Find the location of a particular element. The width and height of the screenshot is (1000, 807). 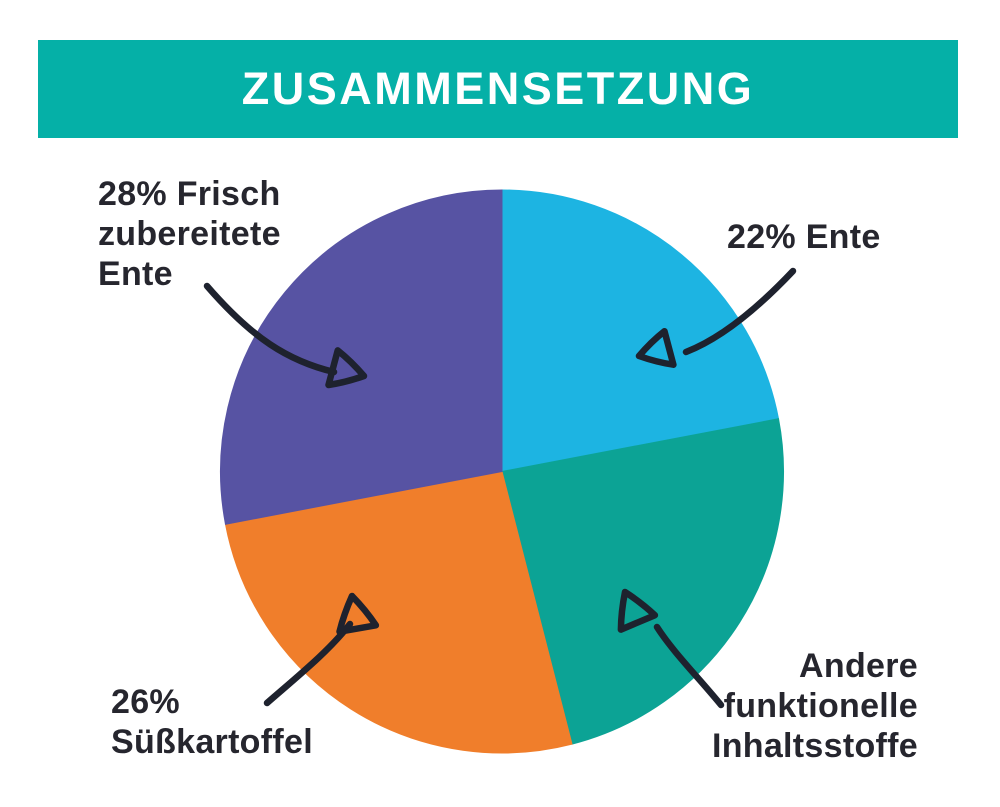

arrow-frisch-zubereitete-ente-tail is located at coordinates (270, 329).